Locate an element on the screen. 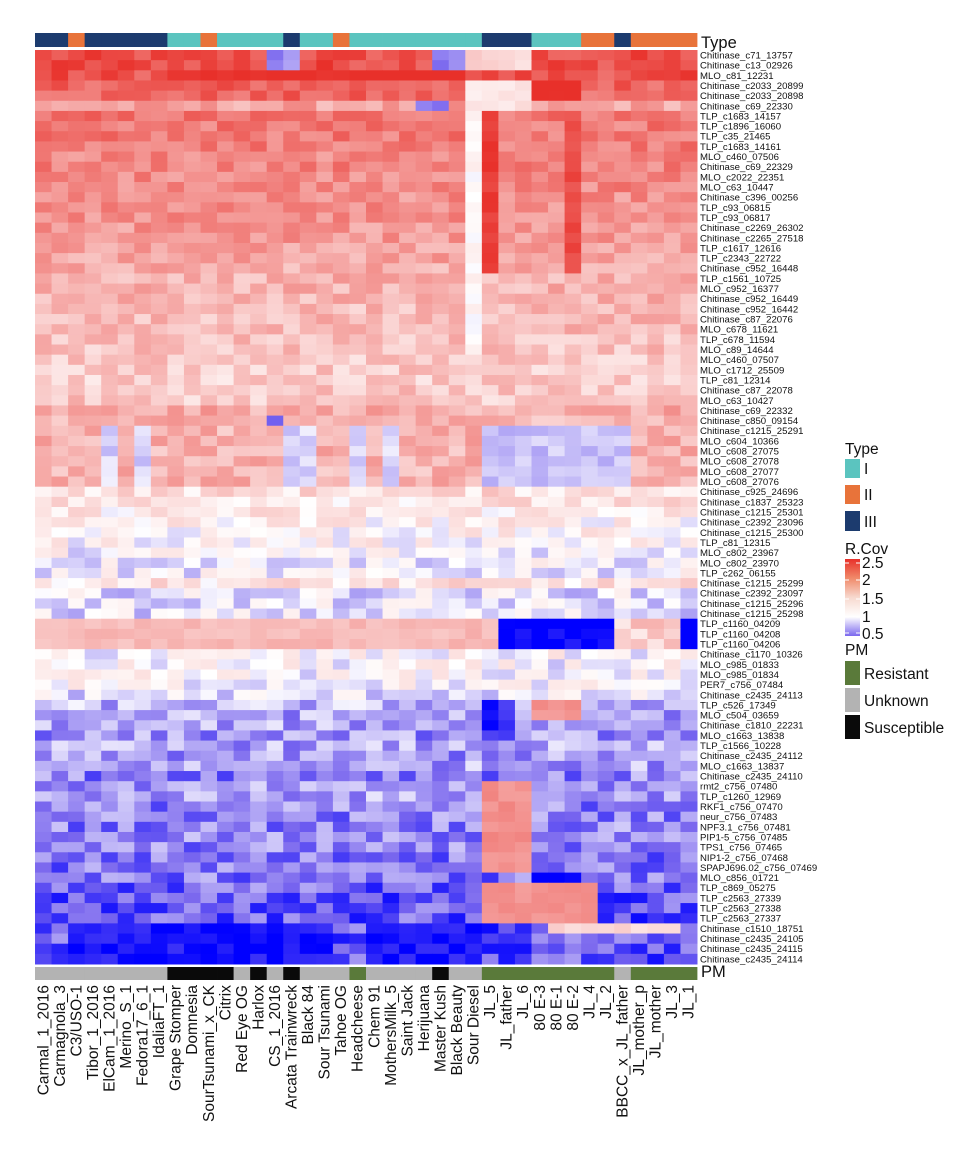  type-cell-saint-jack is located at coordinates (408, 40).